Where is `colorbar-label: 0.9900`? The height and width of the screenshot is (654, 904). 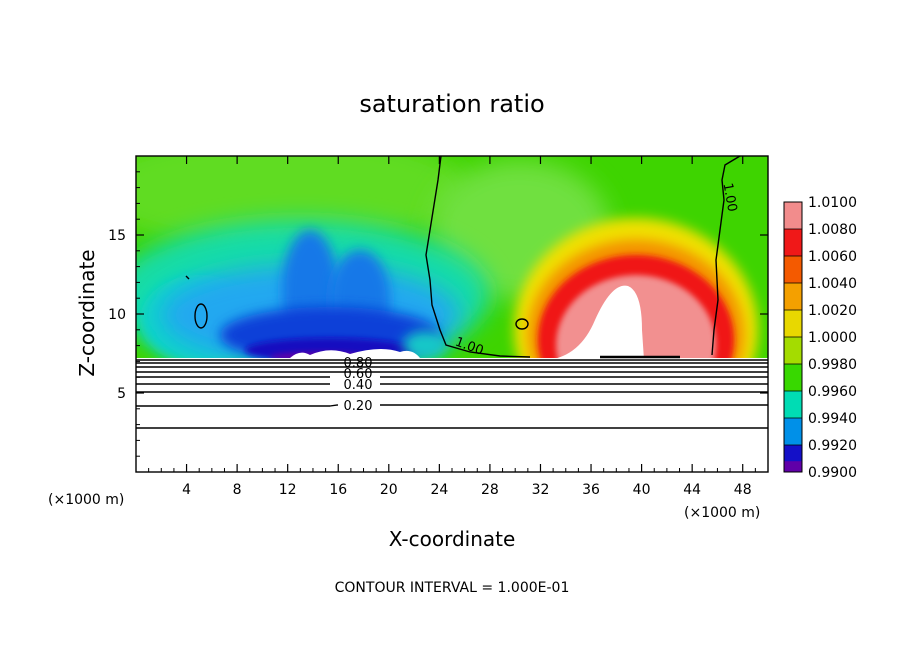 colorbar-label: 0.9900 is located at coordinates (832, 473).